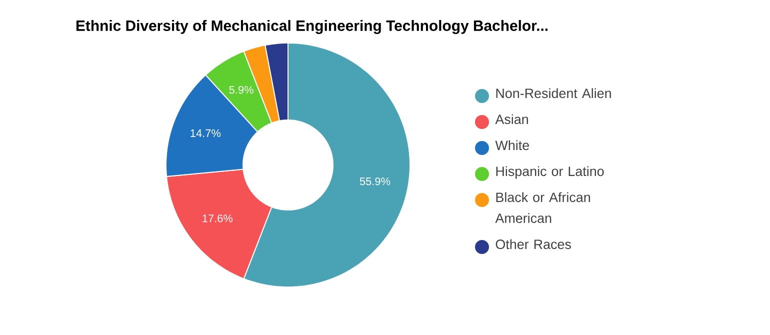  I want to click on data-label: 17.6%, so click(217, 218).